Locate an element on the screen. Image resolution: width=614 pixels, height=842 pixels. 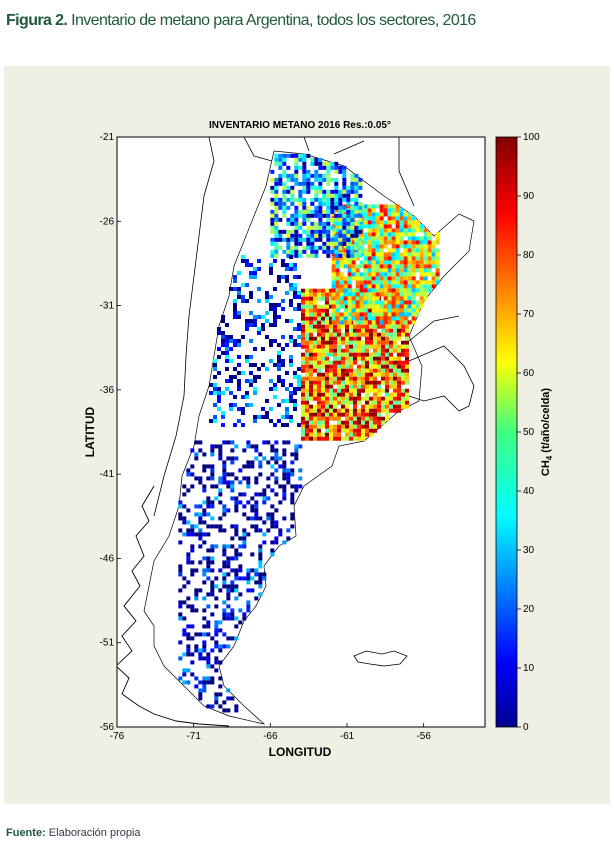
figure-source: Fuente: Elaboración propia is located at coordinates (73, 833).